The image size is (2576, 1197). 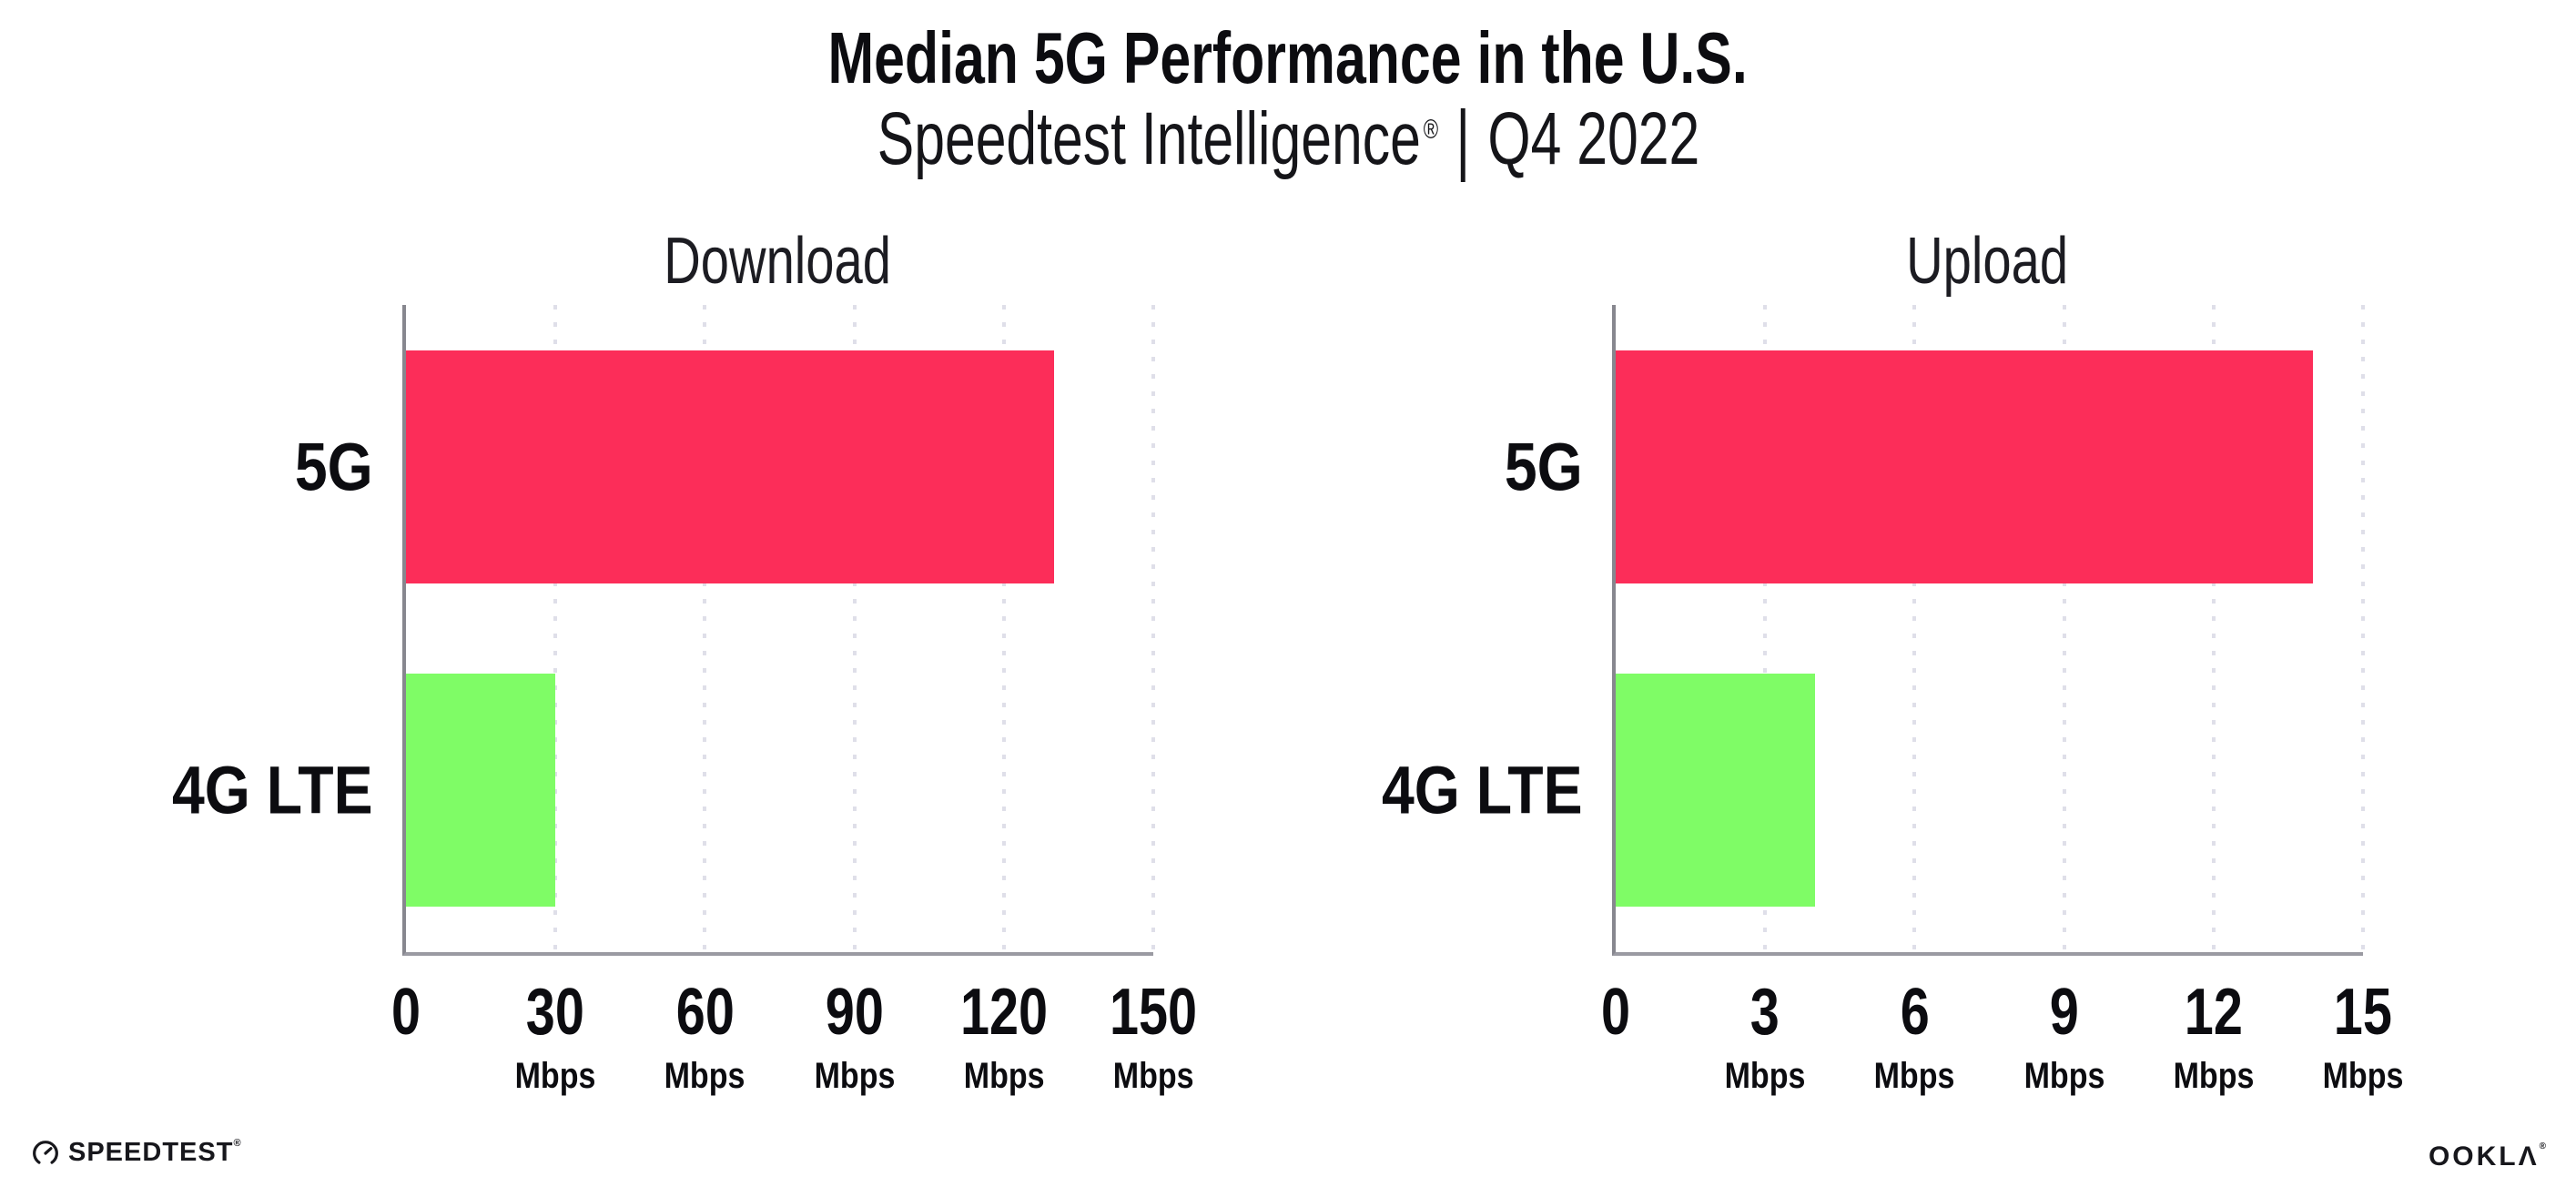 I want to click on x-tick-label: 9 Mbps, so click(x=2063, y=1036).